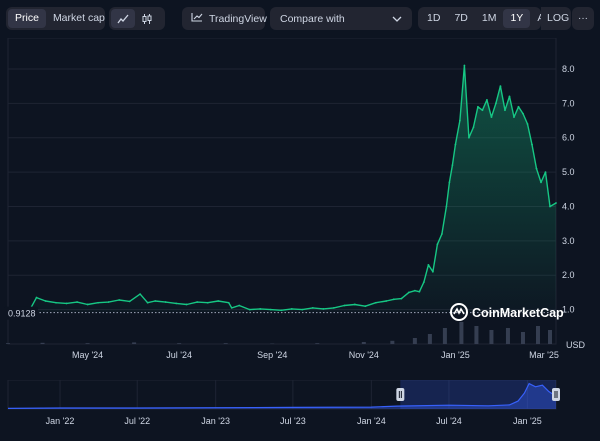 The image size is (600, 441). What do you see at coordinates (478, 394) in the screenshot?
I see `navigator-selection` at bounding box center [478, 394].